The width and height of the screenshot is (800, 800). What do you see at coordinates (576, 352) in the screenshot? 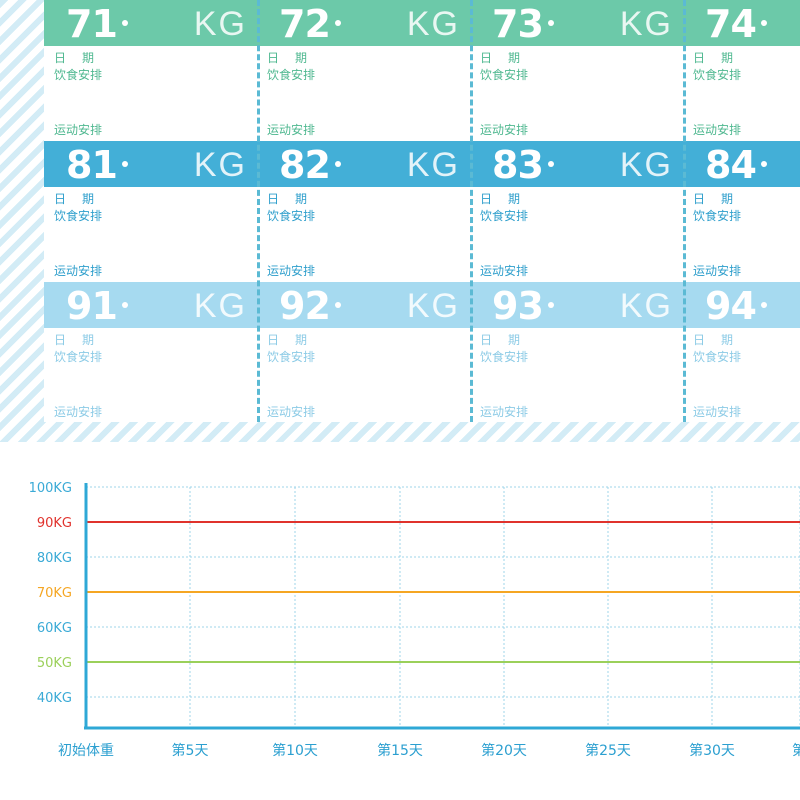
I see `weight-card-93: 93 KG 日期 饮食安排 运动安排` at bounding box center [576, 352].